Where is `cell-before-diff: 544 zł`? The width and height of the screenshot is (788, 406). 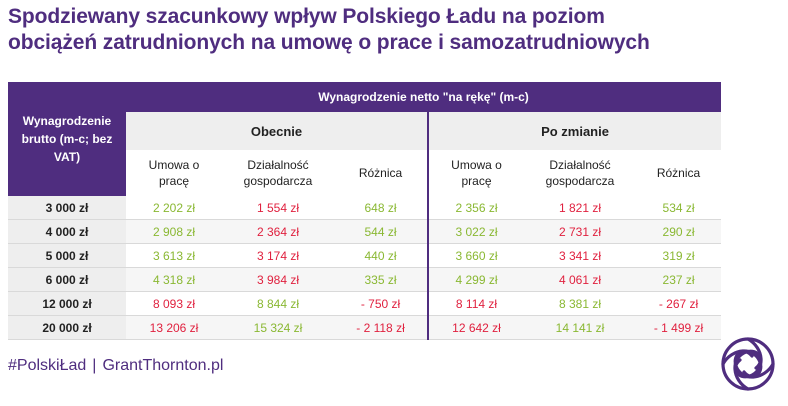 cell-before-diff: 544 zł is located at coordinates (381, 231).